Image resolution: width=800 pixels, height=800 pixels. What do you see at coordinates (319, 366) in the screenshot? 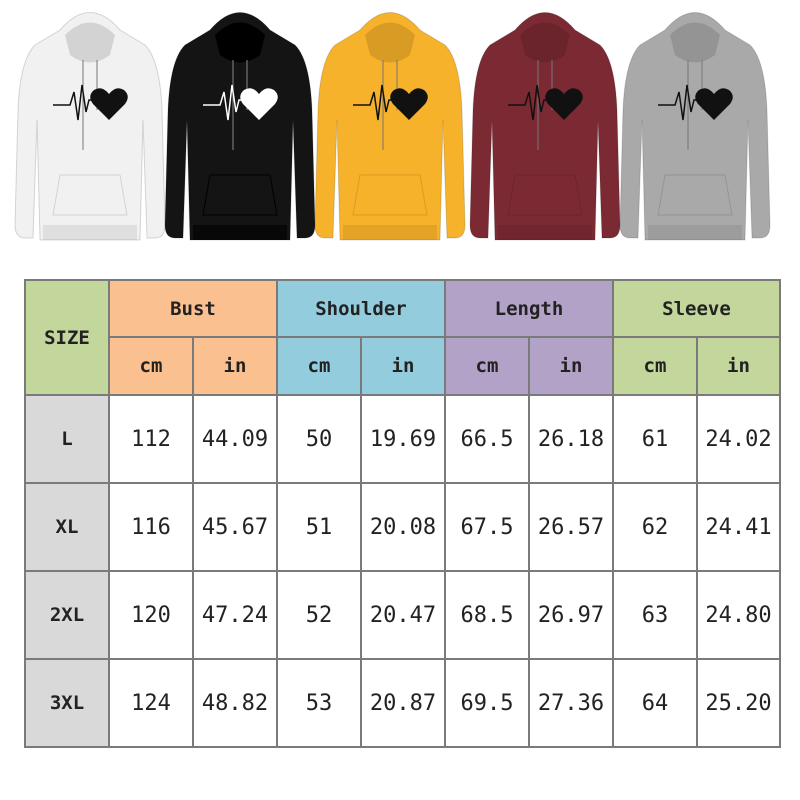
I see `unit-header-shoulder-cm: cm` at bounding box center [319, 366].